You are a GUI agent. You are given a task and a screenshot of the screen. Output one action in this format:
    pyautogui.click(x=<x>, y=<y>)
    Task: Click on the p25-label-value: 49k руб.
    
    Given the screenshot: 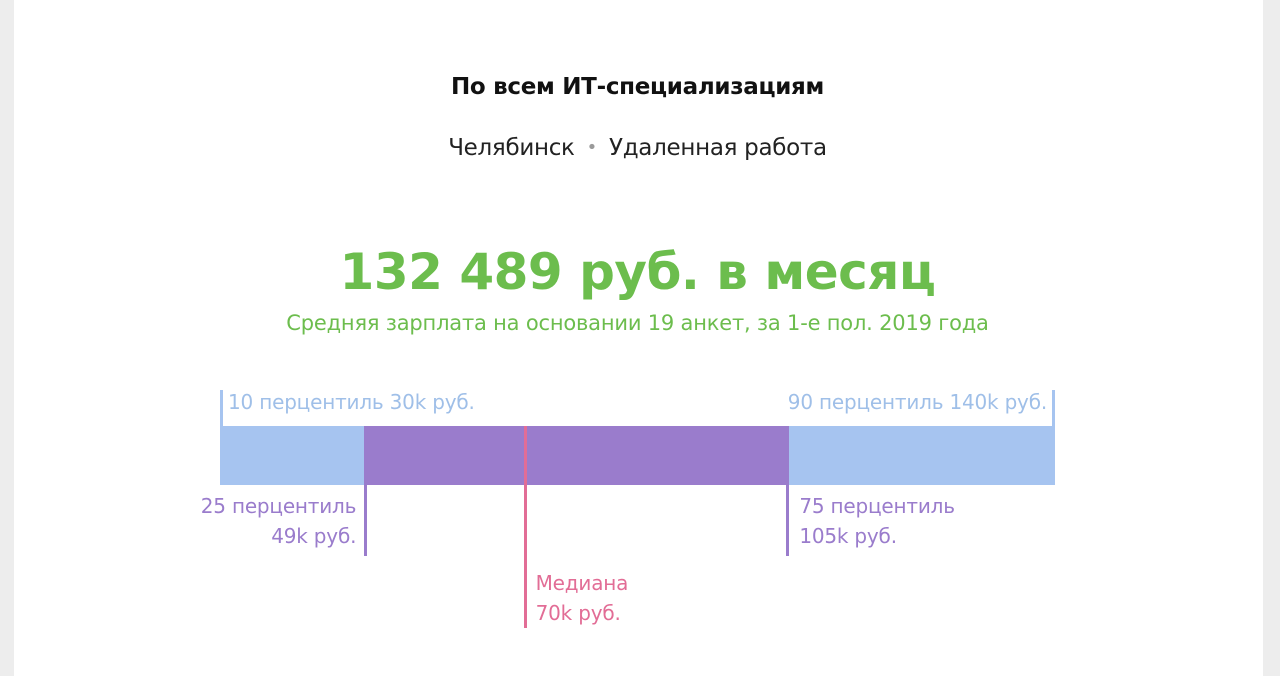 What is the action you would take?
    pyautogui.click(x=314, y=536)
    